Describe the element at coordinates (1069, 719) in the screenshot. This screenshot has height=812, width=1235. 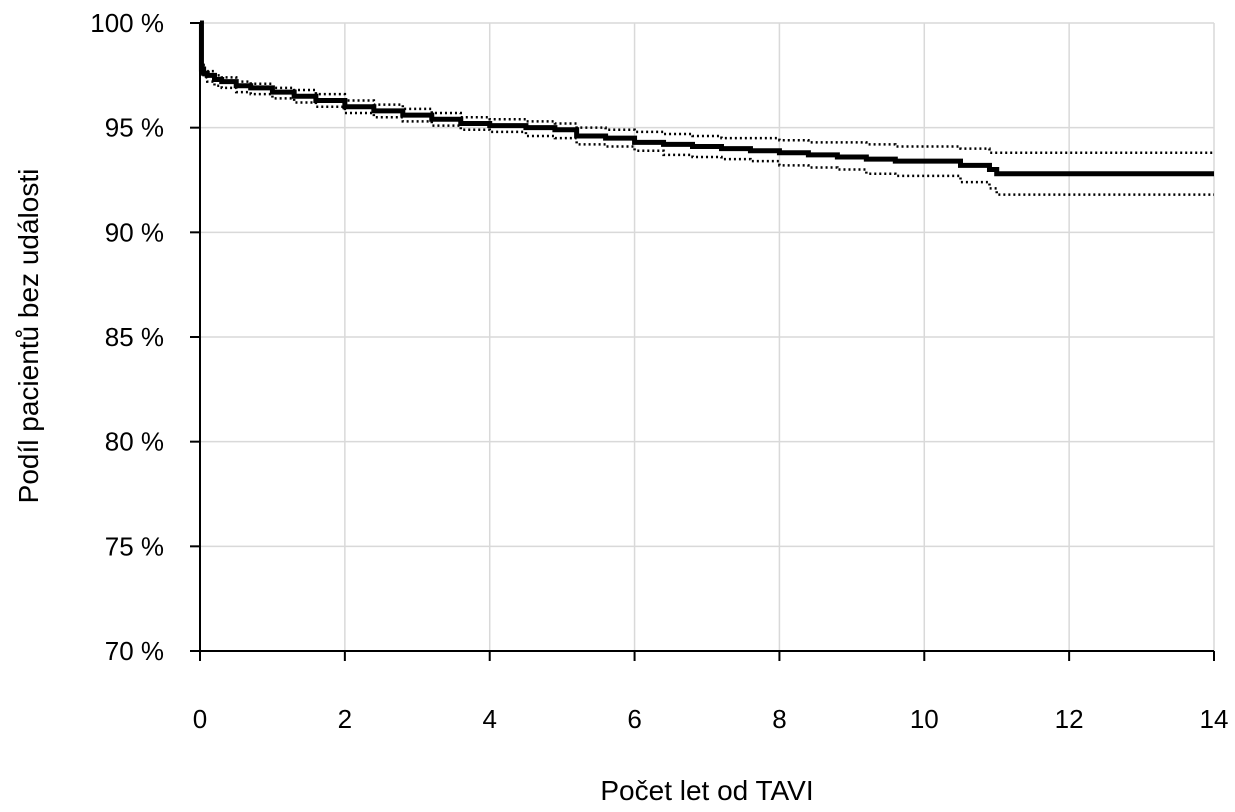
I see `x-tick-label: 12` at that location.